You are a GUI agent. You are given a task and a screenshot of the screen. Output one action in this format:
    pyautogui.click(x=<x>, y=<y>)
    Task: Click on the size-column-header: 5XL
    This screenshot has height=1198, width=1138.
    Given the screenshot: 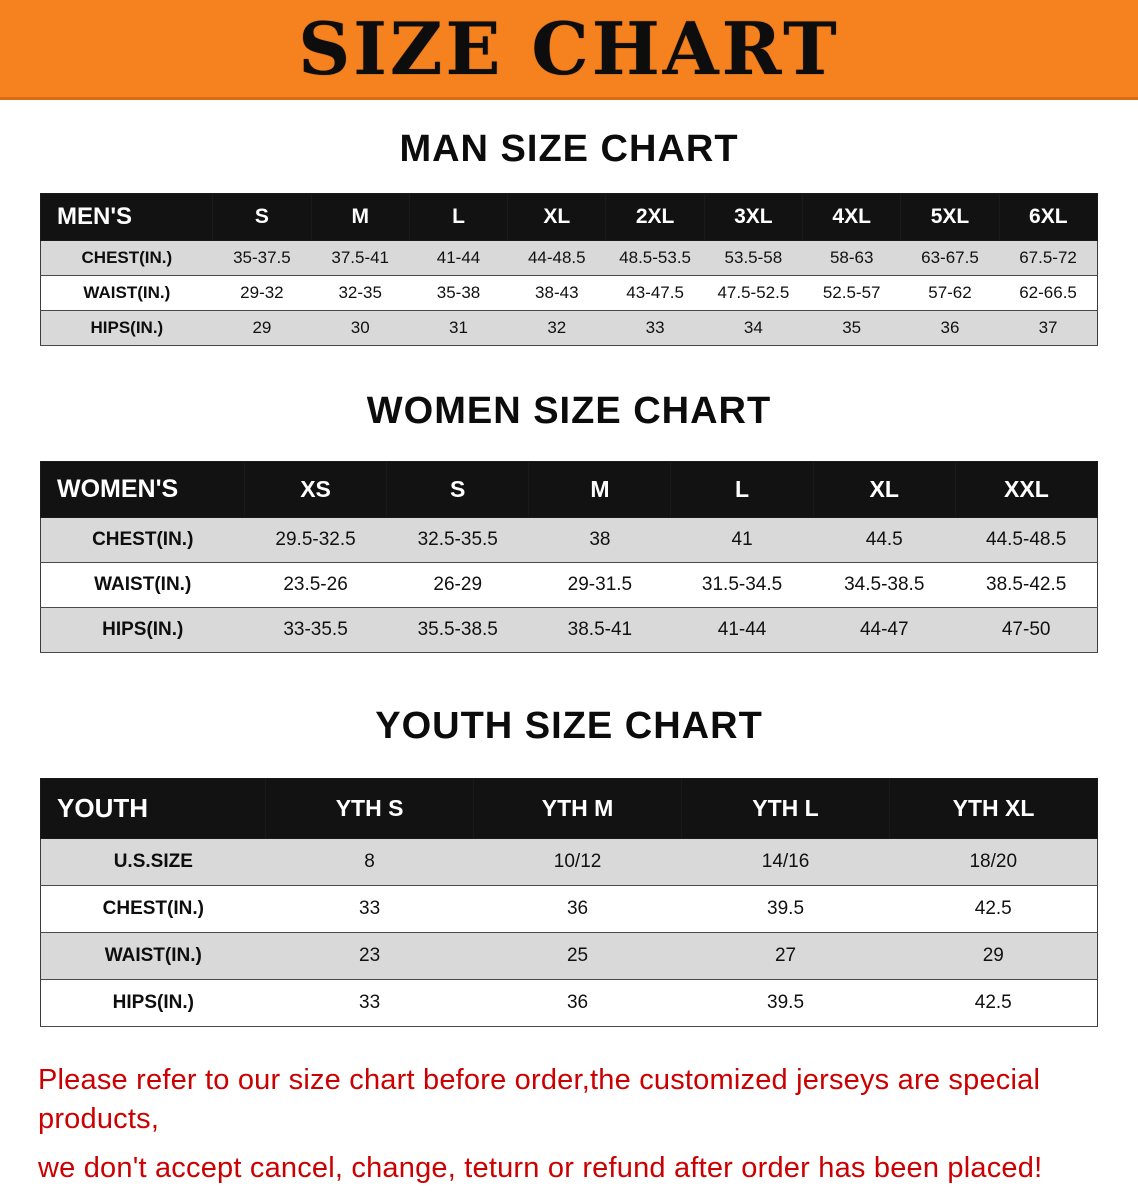 What is the action you would take?
    pyautogui.click(x=950, y=217)
    